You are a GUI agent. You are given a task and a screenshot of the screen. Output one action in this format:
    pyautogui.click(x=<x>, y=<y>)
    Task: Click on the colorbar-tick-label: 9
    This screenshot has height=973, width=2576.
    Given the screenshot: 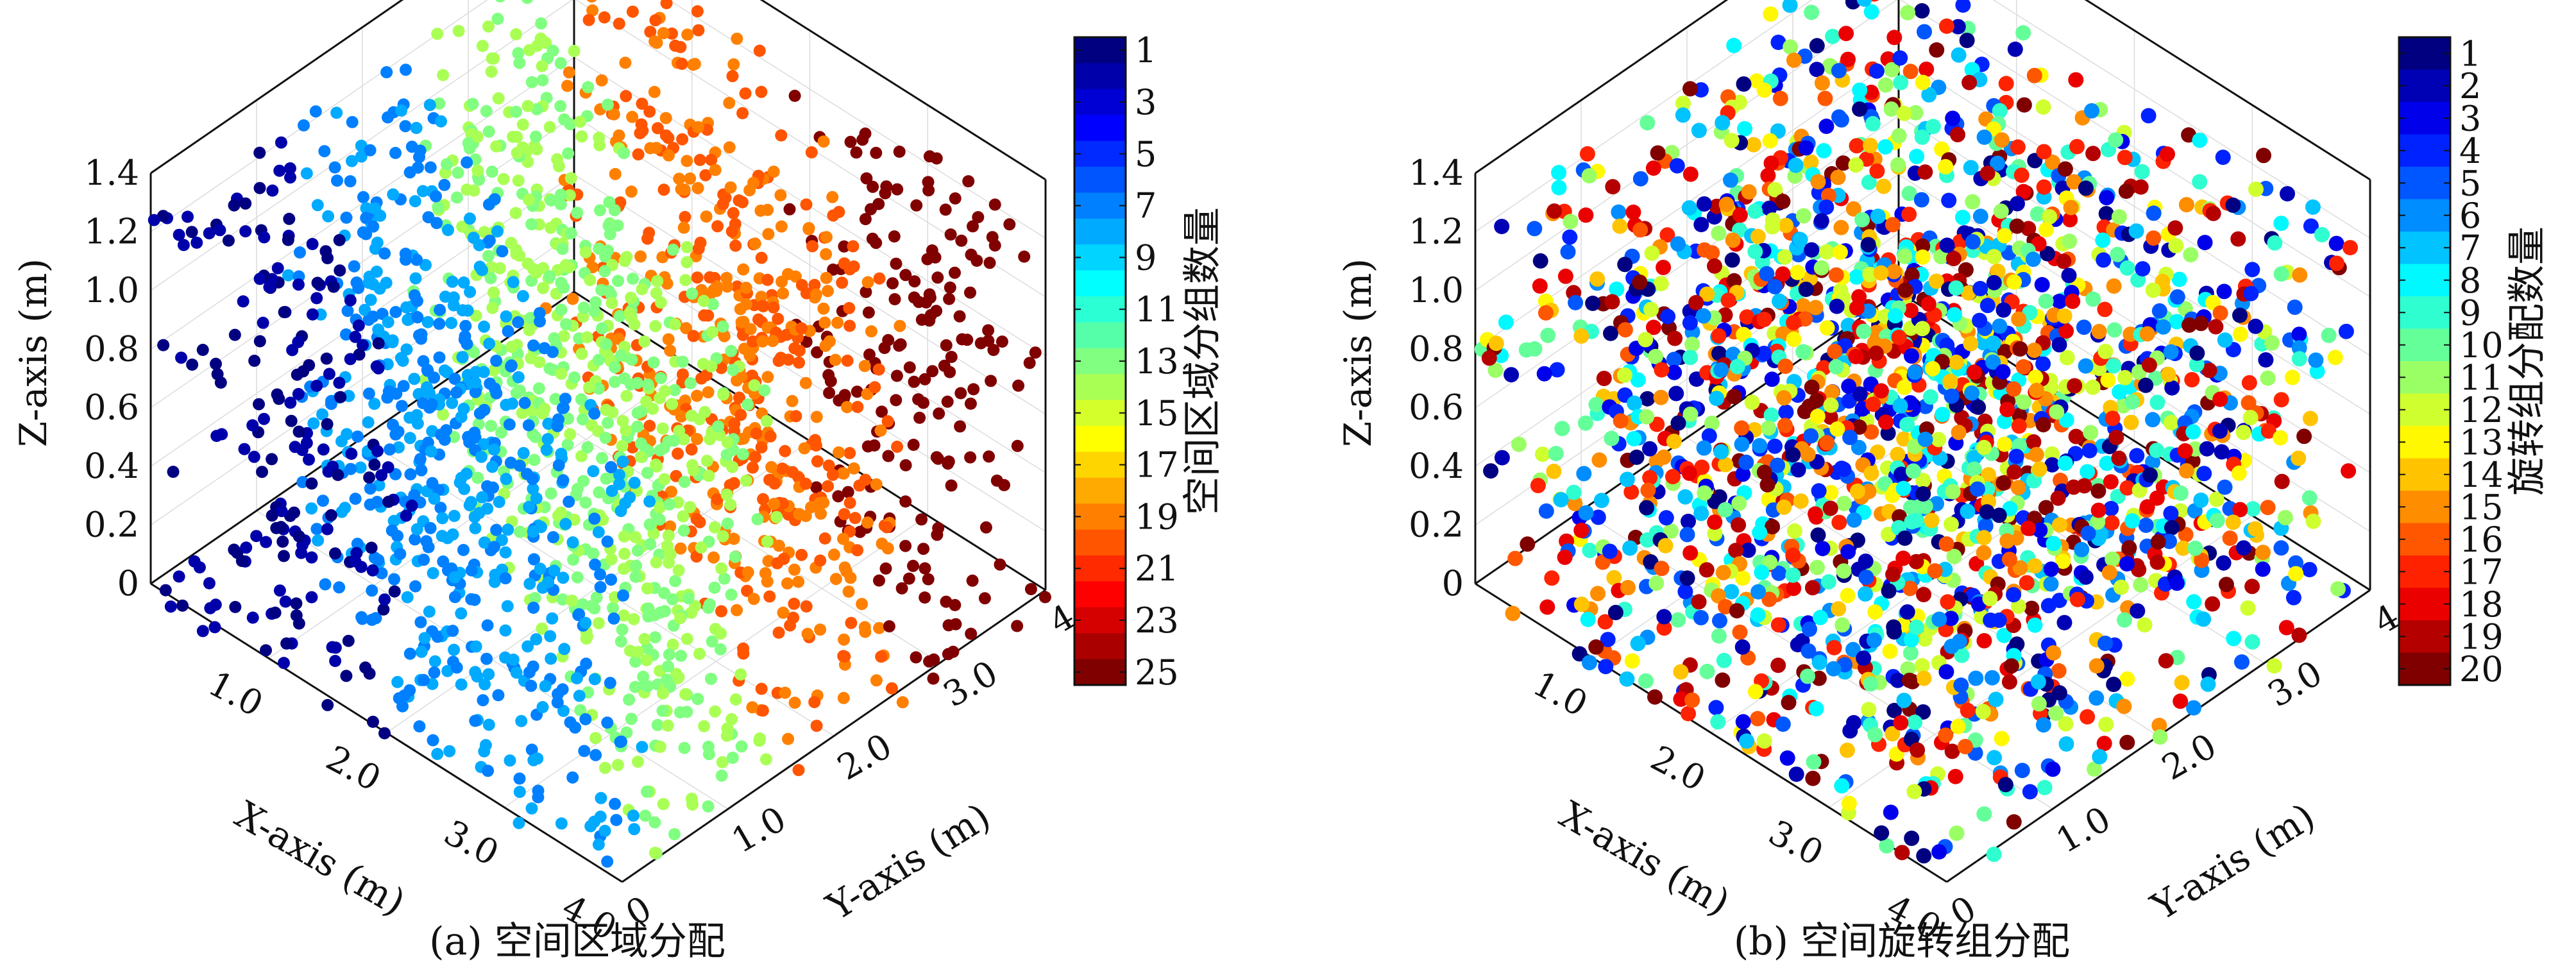 What is the action you would take?
    pyautogui.click(x=1146, y=257)
    